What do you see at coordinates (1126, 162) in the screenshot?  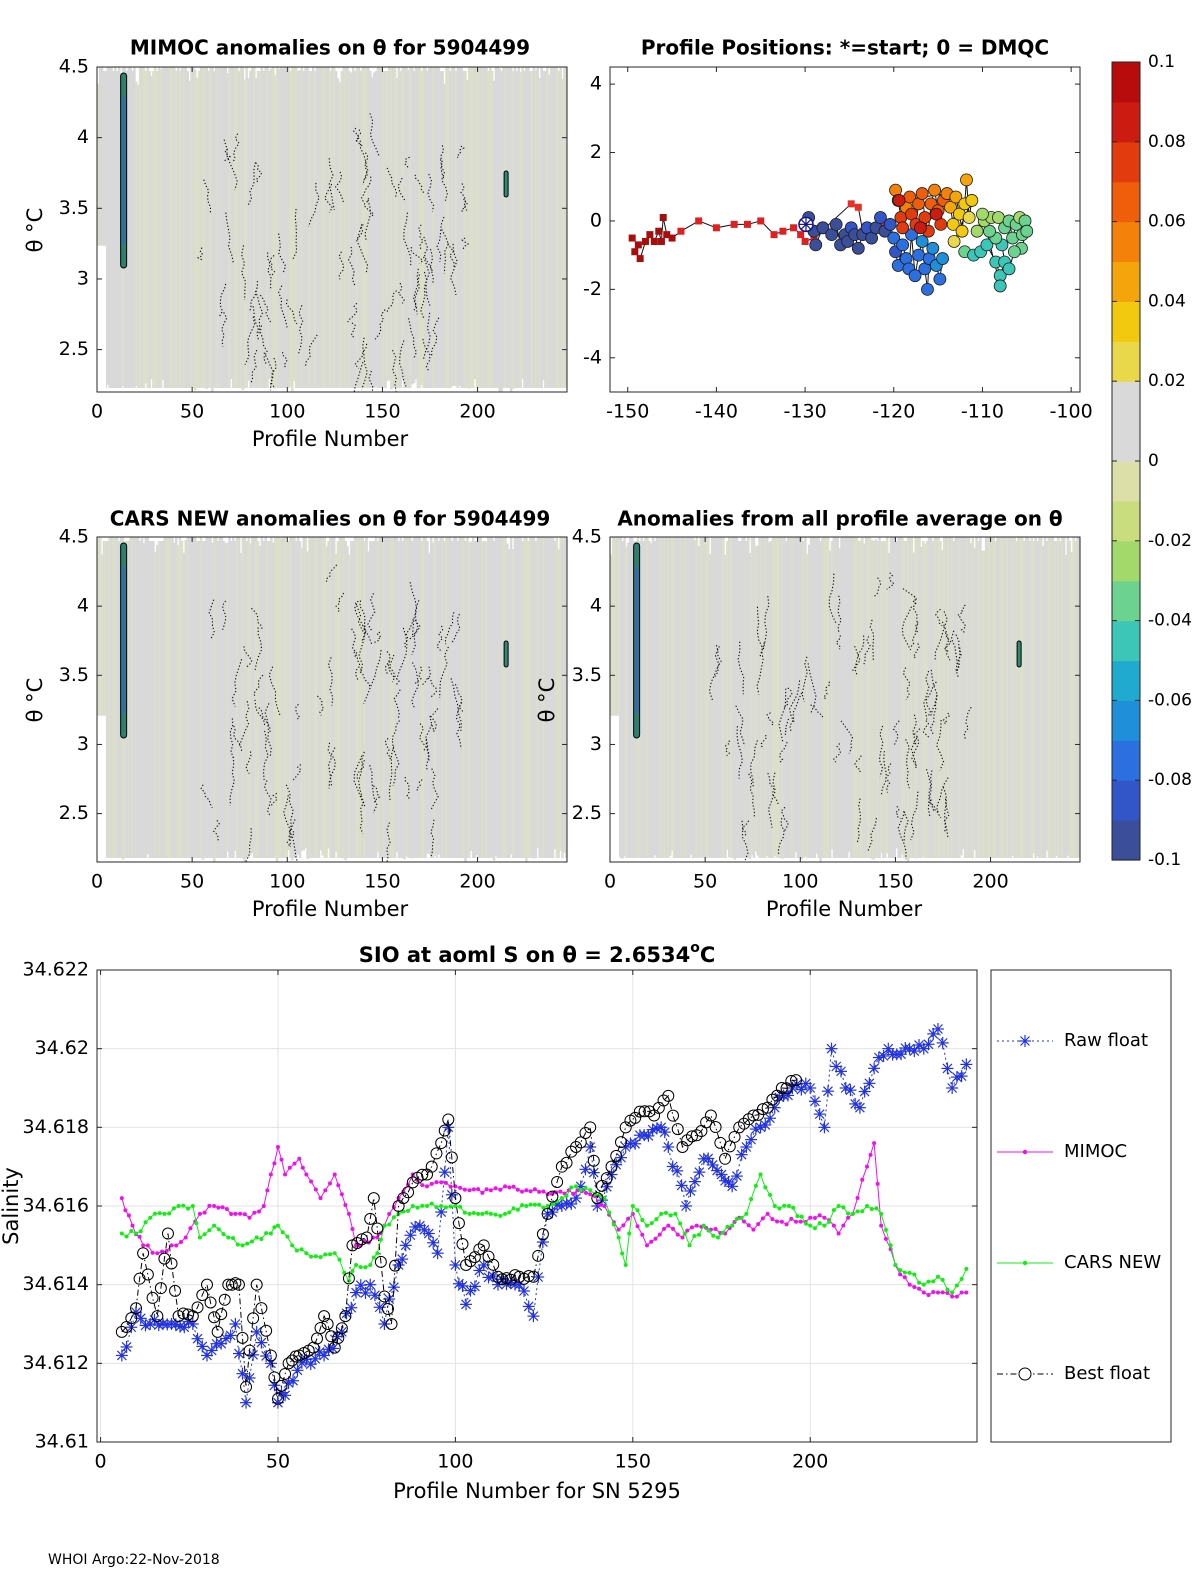 I see `colorbar-segment` at bounding box center [1126, 162].